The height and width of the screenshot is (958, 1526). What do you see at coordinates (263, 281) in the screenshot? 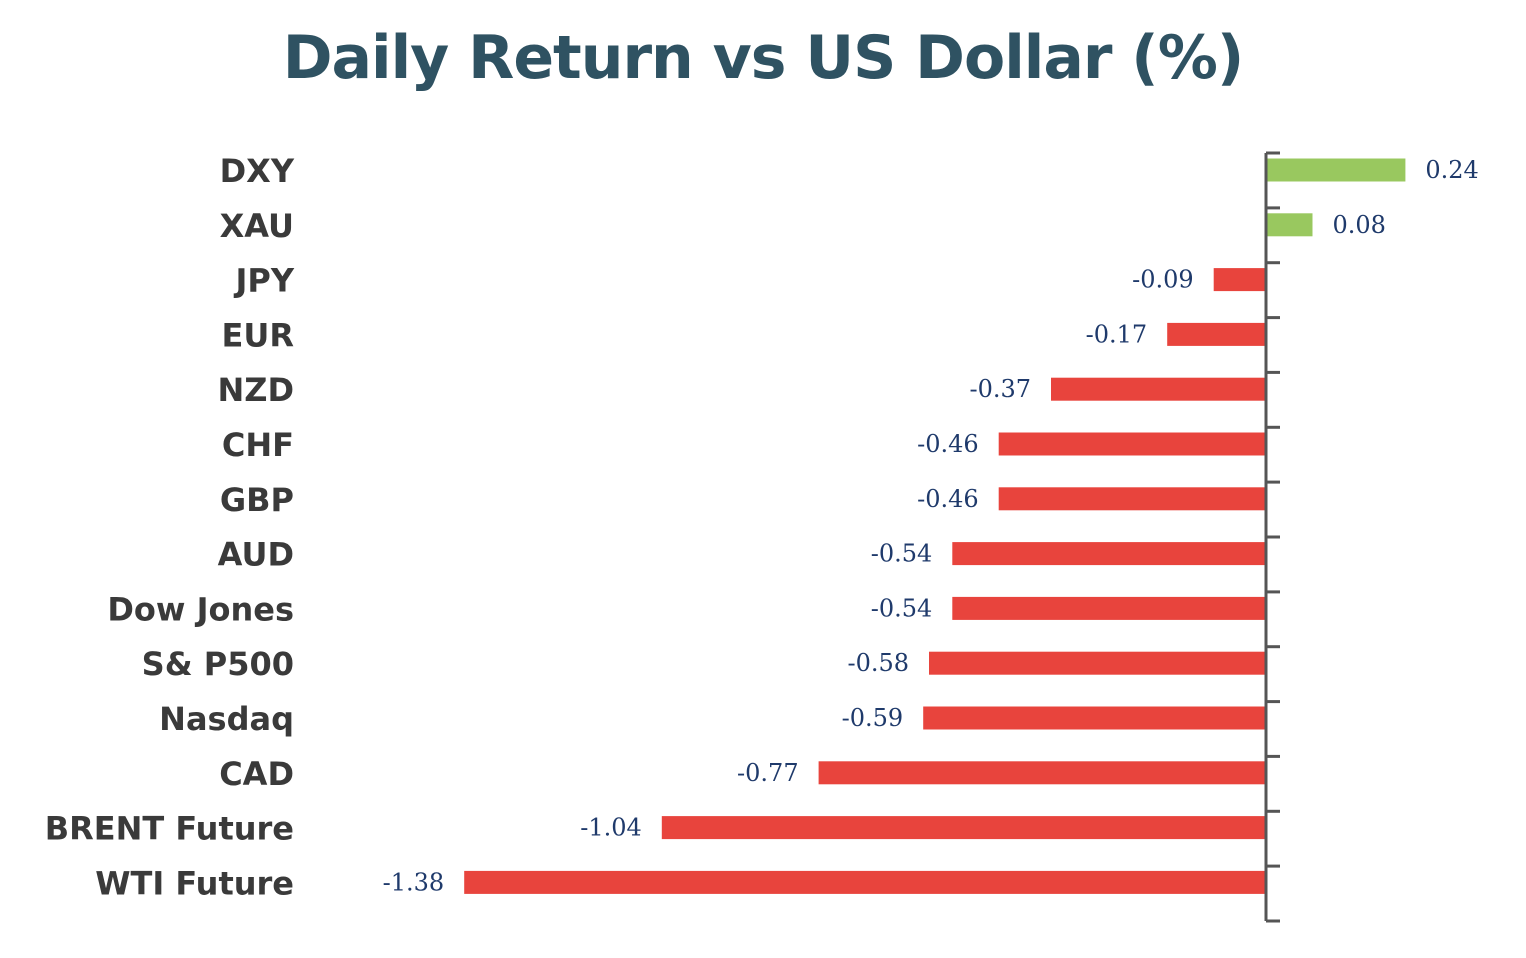
I see `category-label: JPY` at bounding box center [263, 281].